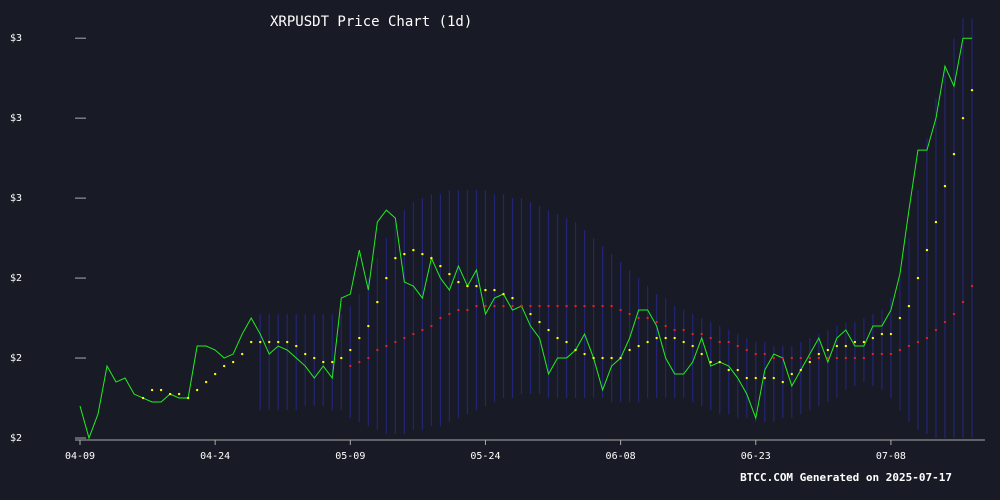 Image resolution: width=1000 pixels, height=500 pixels. Describe the element at coordinates (846, 477) in the screenshot. I see `footer-annotation: BTCC.COM Generated on 2025-07-17` at that location.